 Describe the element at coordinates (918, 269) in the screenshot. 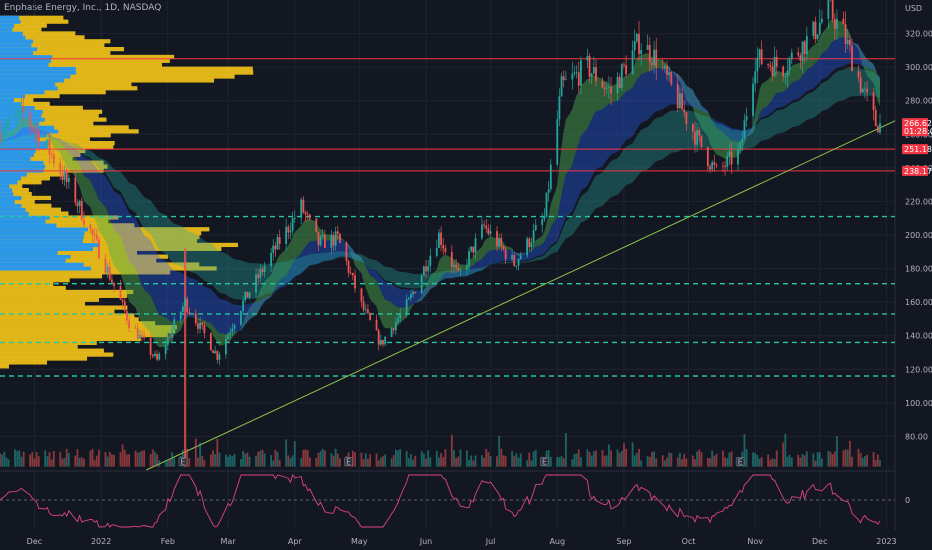

I see `y-tick-label: 180.00` at that location.